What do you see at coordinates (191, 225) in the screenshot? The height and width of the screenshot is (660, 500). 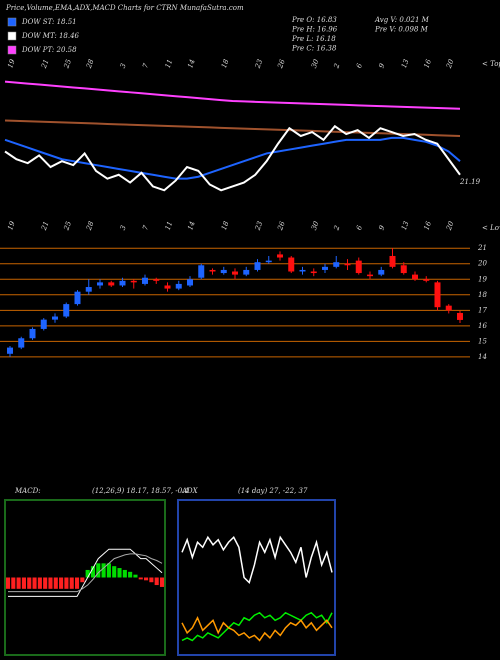 I see `x-tick-label: 14` at bounding box center [191, 225].